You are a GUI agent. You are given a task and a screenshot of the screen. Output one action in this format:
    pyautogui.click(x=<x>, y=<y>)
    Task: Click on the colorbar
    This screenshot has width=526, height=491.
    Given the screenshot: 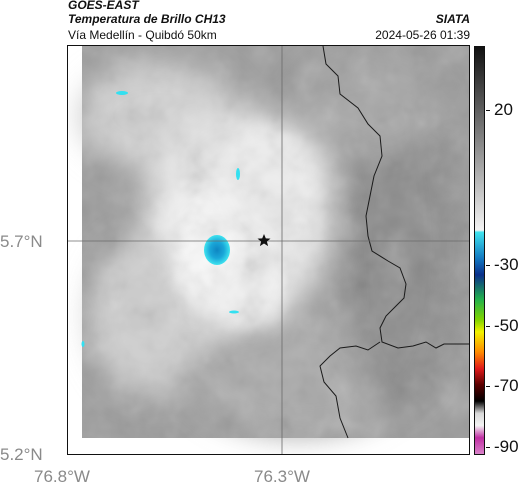 What is the action you would take?
    pyautogui.click(x=479, y=250)
    